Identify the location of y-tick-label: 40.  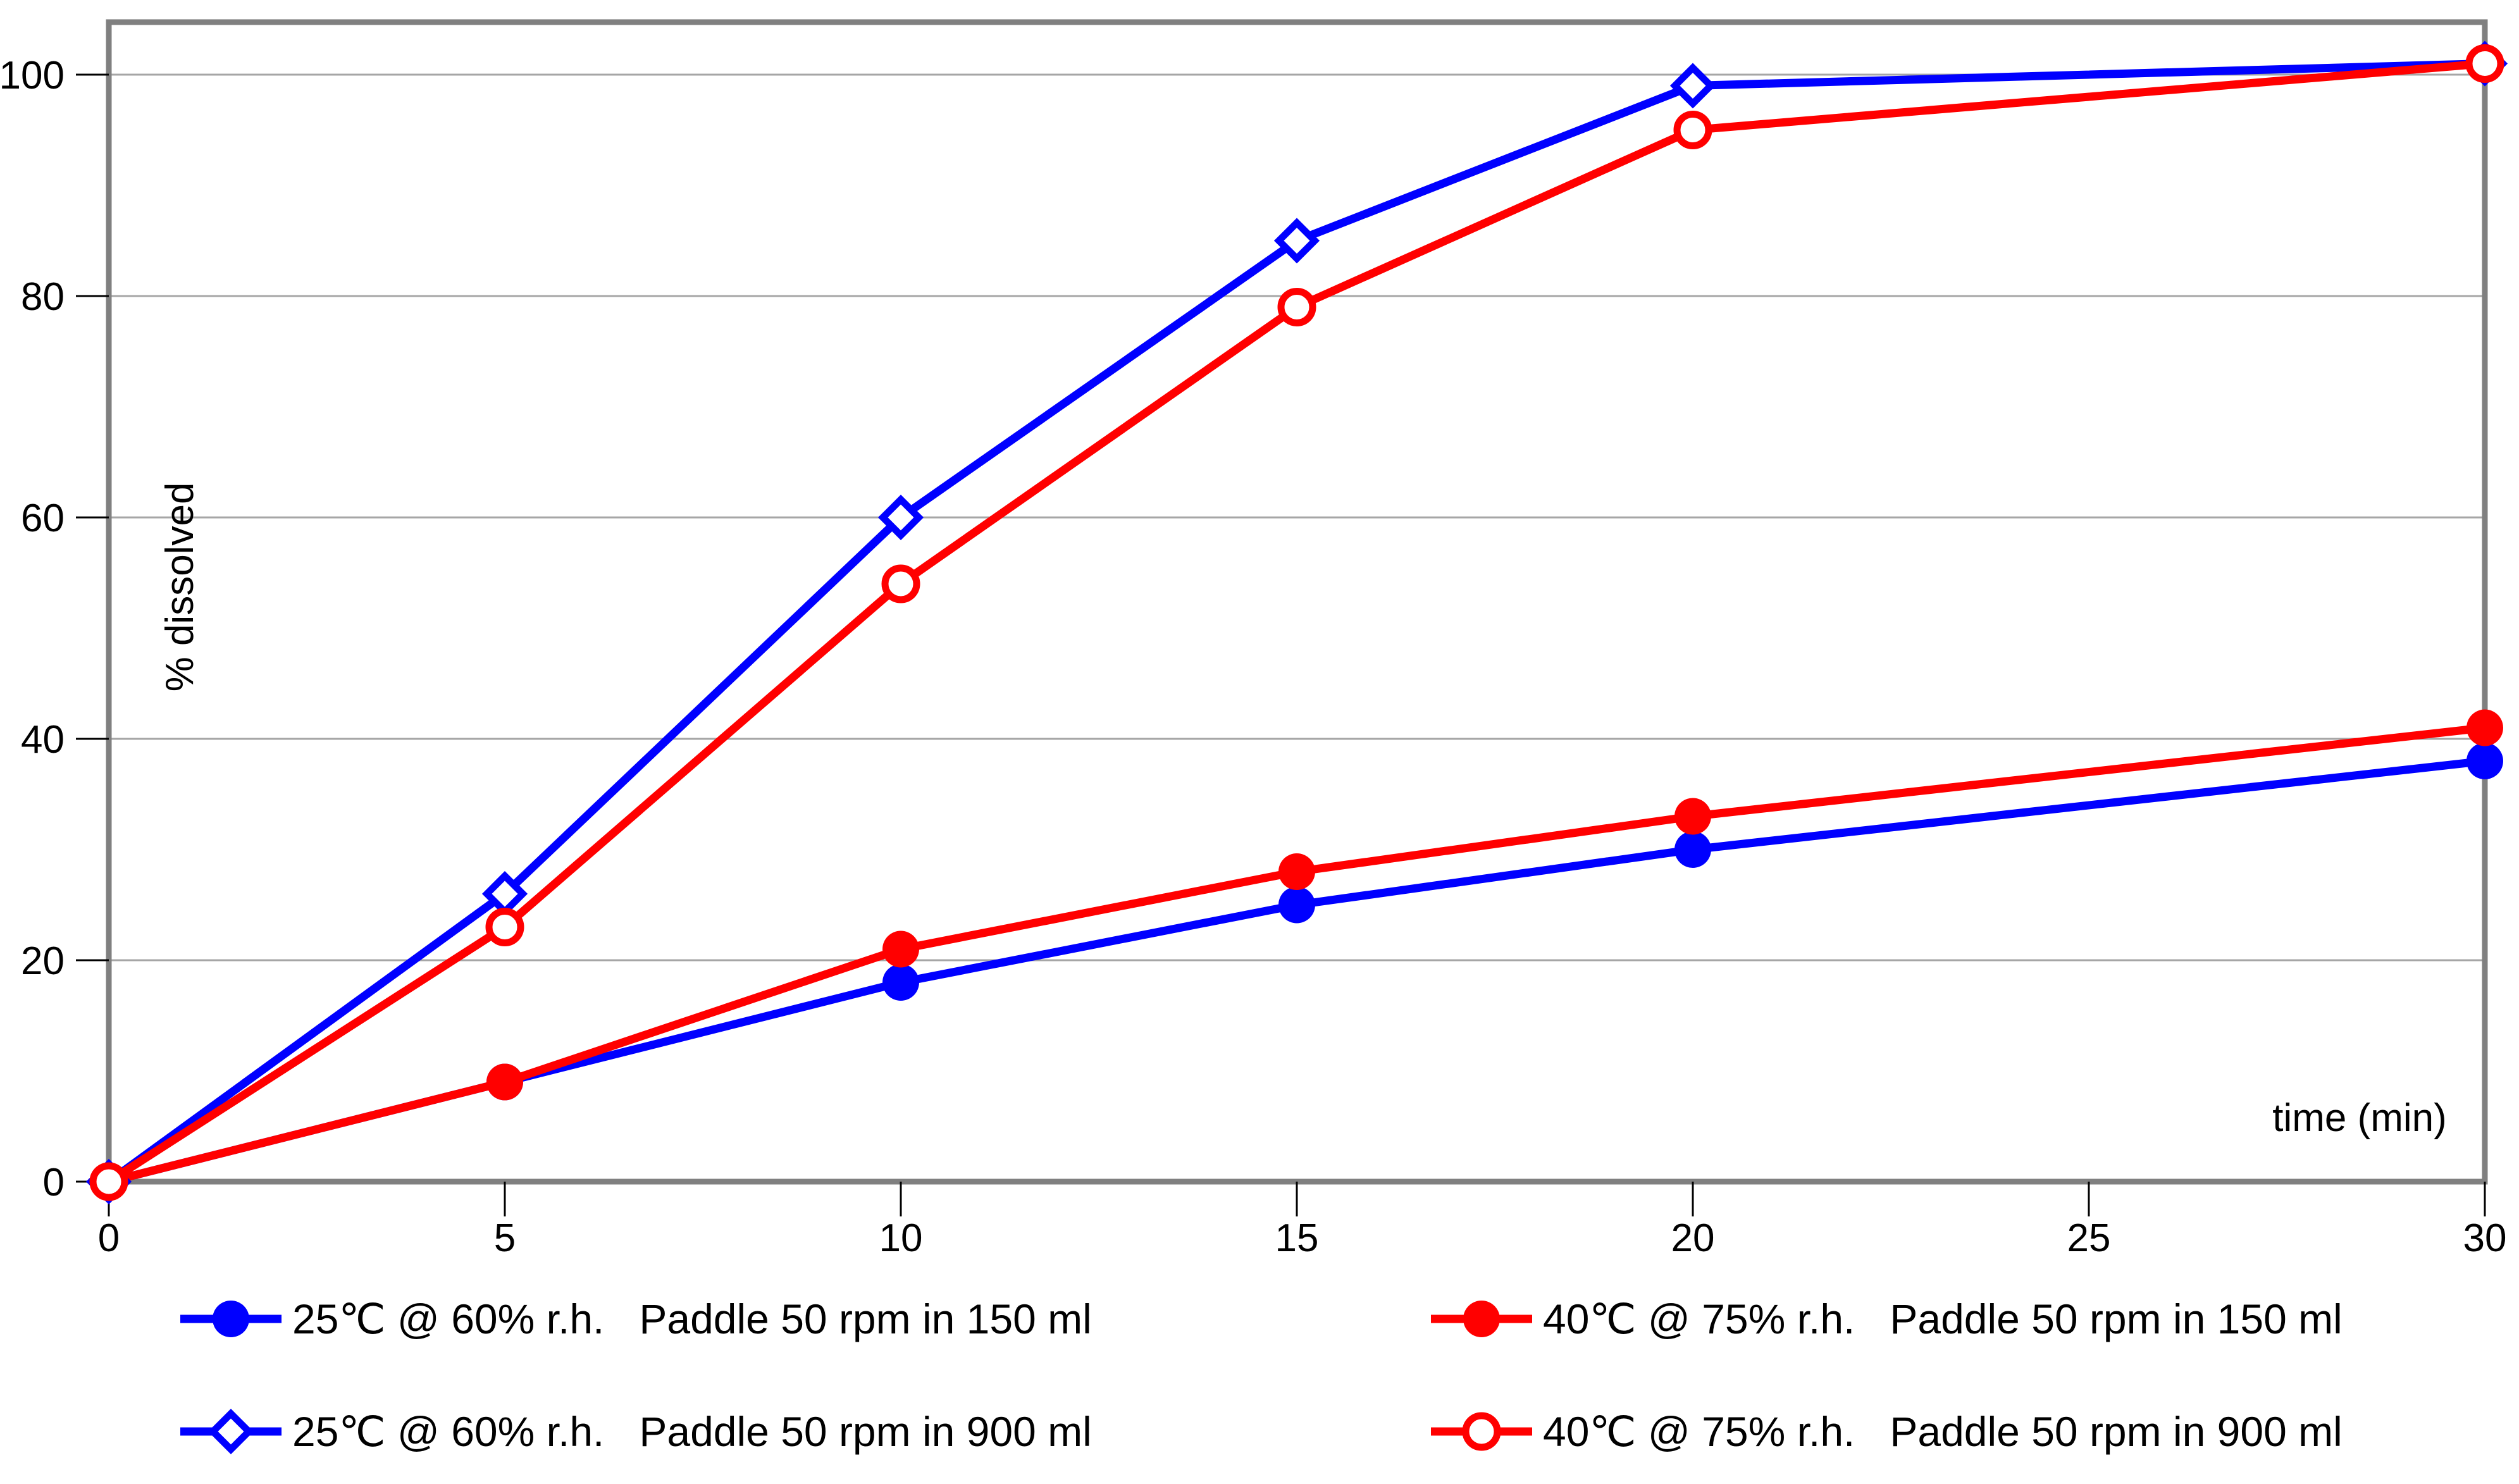
(43, 740).